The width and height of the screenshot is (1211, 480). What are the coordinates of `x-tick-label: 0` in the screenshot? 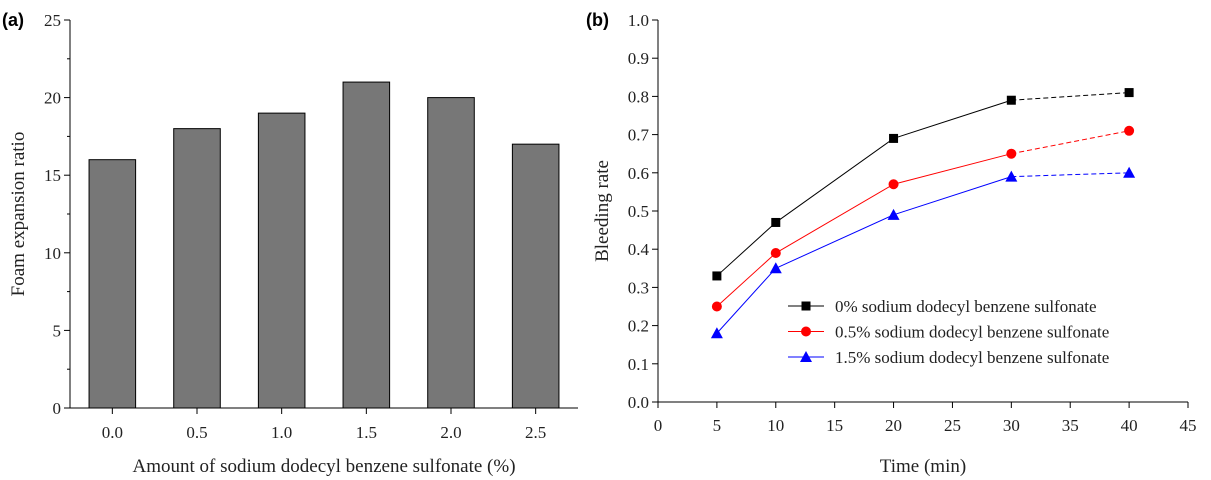 It's located at (658, 425).